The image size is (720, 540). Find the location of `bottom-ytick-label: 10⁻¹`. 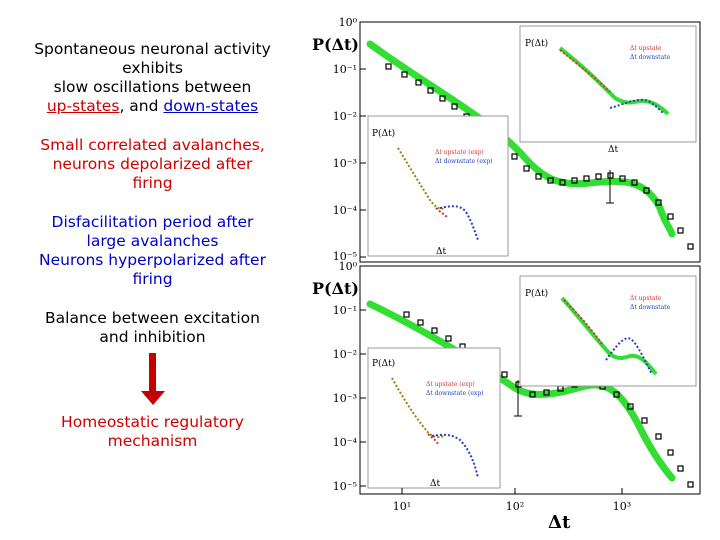

bottom-ytick-label: 10⁻¹ is located at coordinates (345, 310).